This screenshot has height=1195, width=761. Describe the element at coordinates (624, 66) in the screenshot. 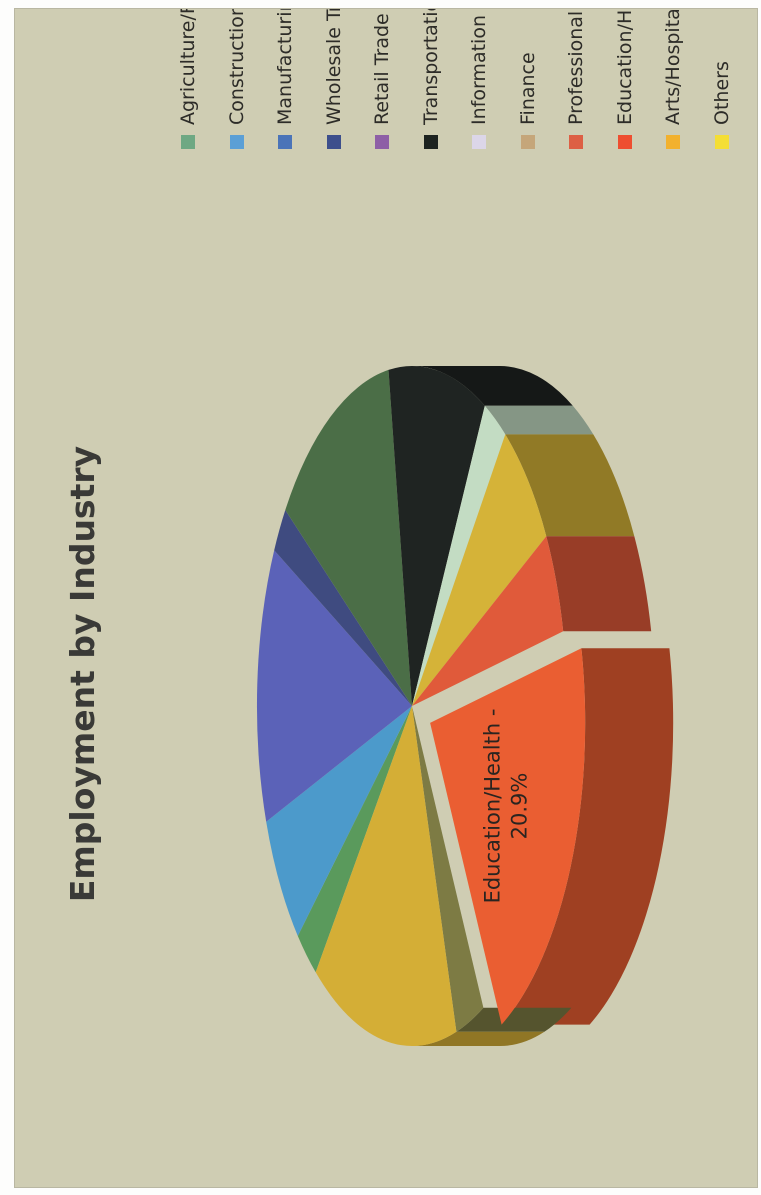

I see `legend-label: Education/Health` at that location.